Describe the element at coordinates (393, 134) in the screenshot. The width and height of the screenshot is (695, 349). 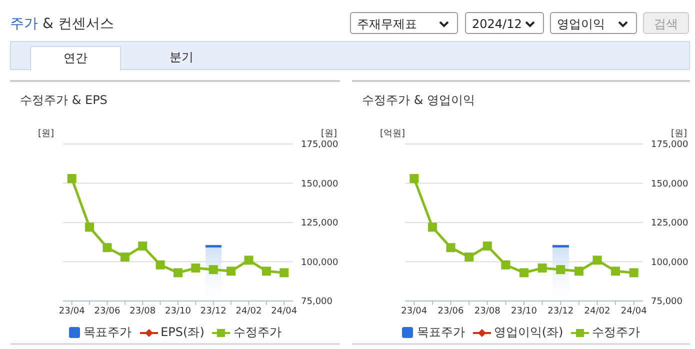
I see `y-axis-title: [억원]` at that location.